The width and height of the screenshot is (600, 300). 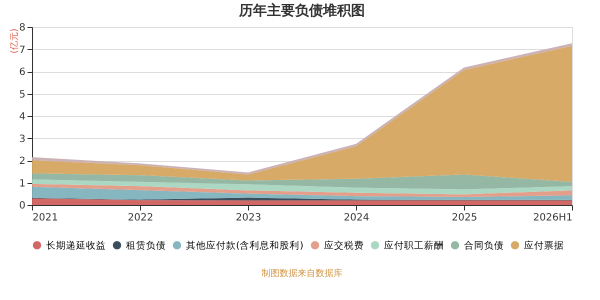 I want to click on y-tick-label: 0, so click(x=22, y=206).